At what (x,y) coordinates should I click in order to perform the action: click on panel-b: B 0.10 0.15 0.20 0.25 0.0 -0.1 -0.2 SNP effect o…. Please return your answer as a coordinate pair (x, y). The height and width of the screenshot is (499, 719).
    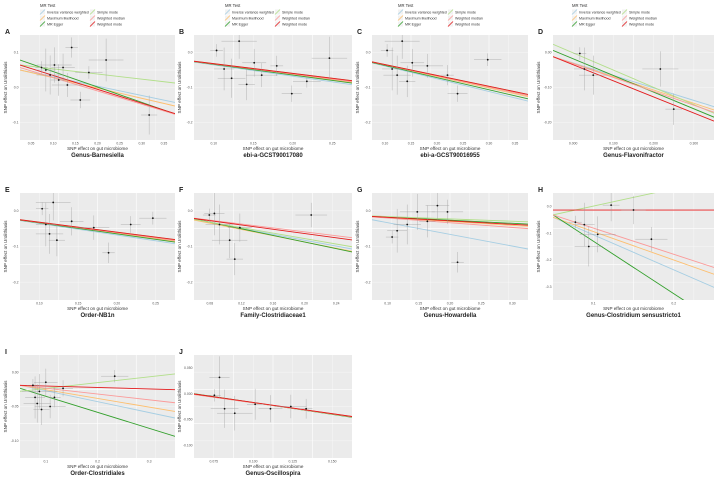
    Looking at the image, I should click on (264, 94).